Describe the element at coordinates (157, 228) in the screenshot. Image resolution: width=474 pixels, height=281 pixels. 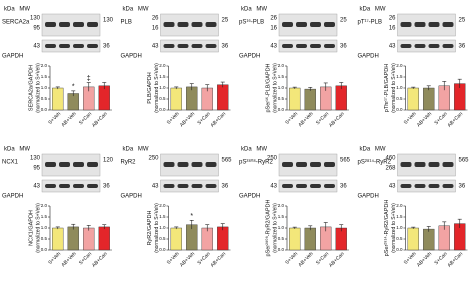
I see `y-axis-label-2: (normalized to S+Veh)` at that location.